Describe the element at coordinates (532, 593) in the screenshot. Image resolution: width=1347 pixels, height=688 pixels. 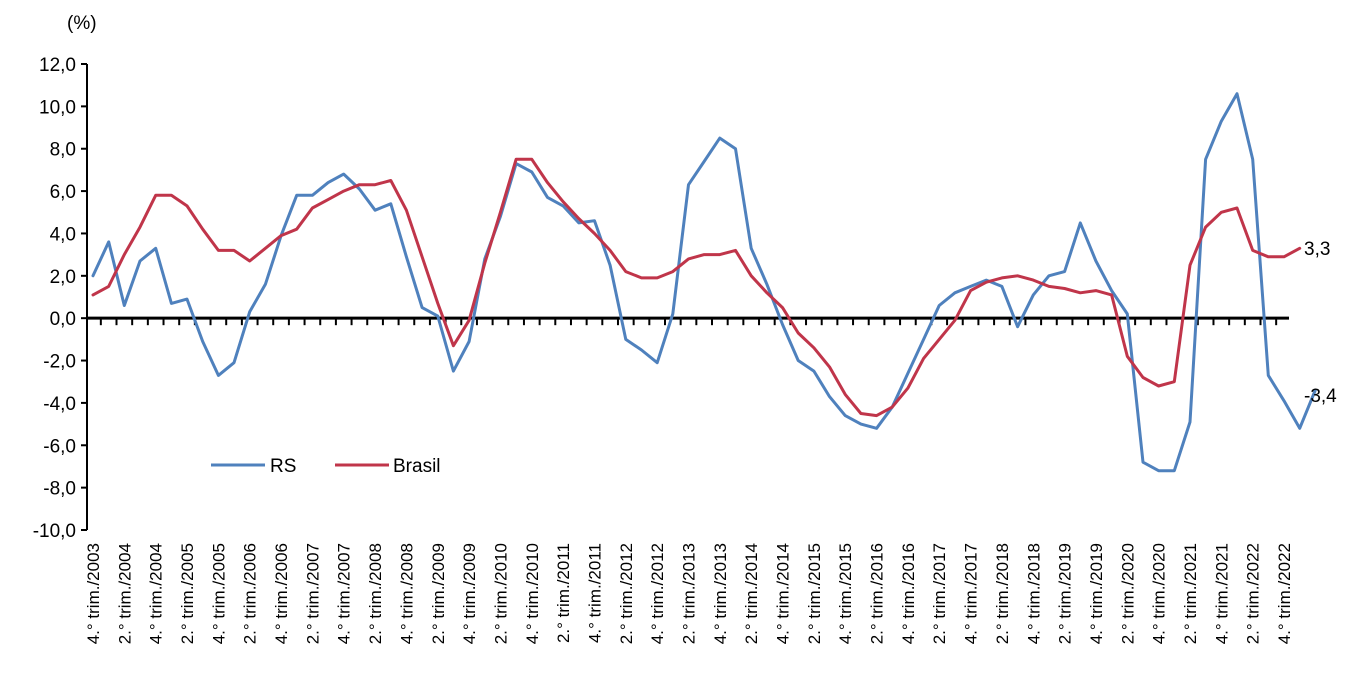
I see `x-tick-label: 4.° trim./2010` at that location.